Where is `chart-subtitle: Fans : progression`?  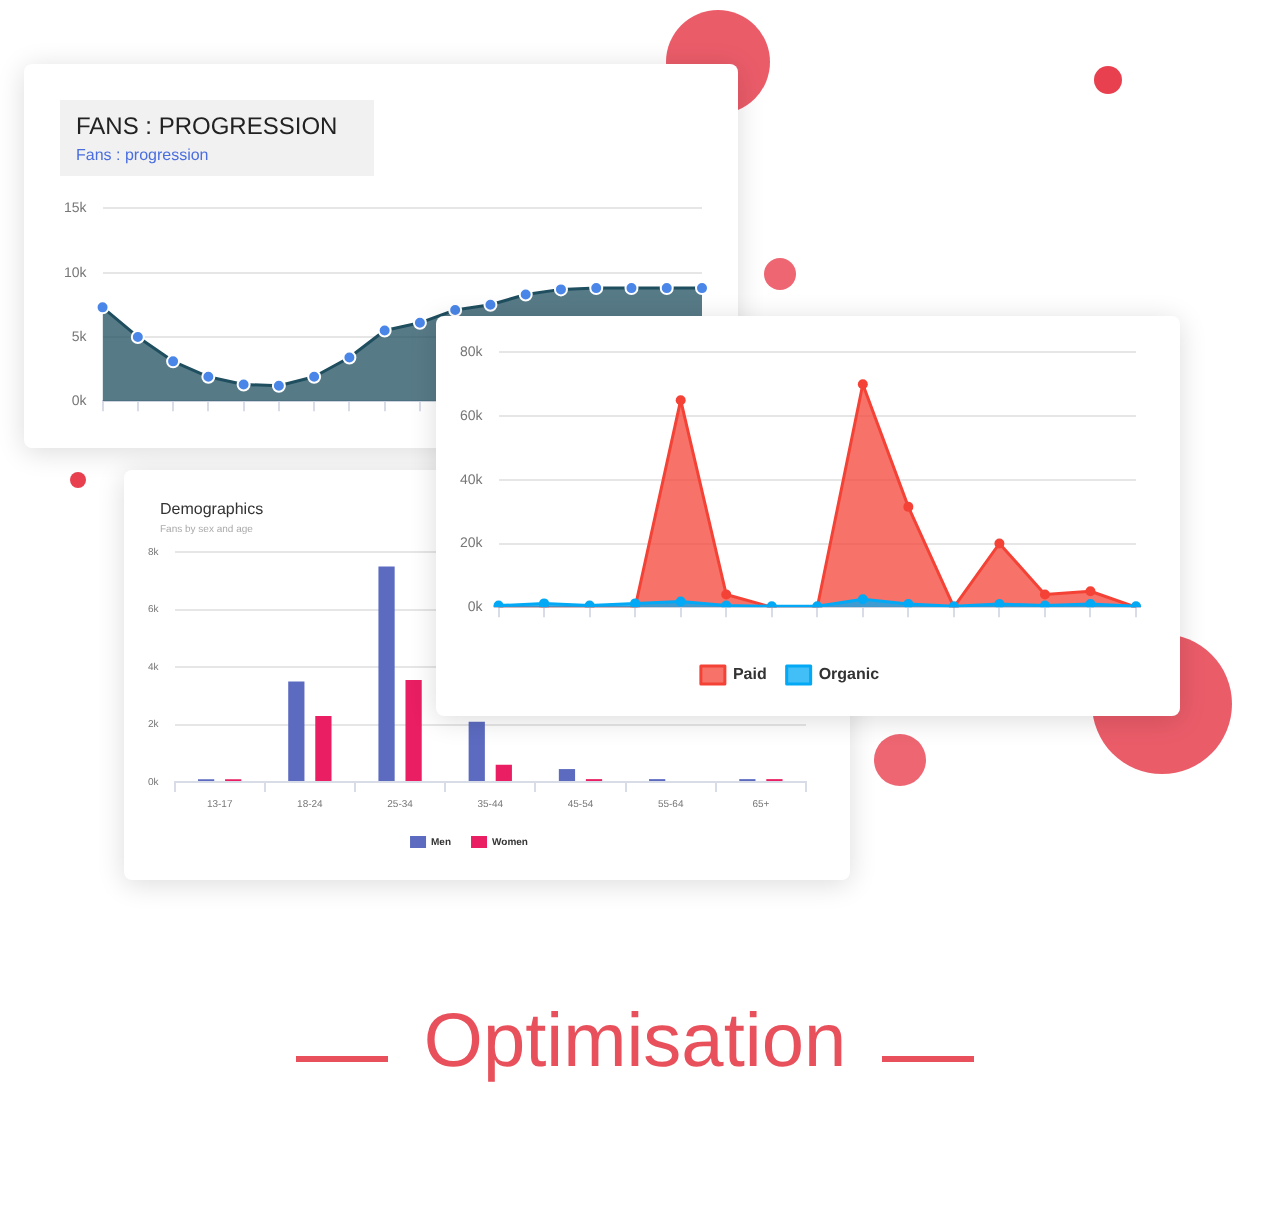 chart-subtitle: Fans : progression is located at coordinates (143, 155).